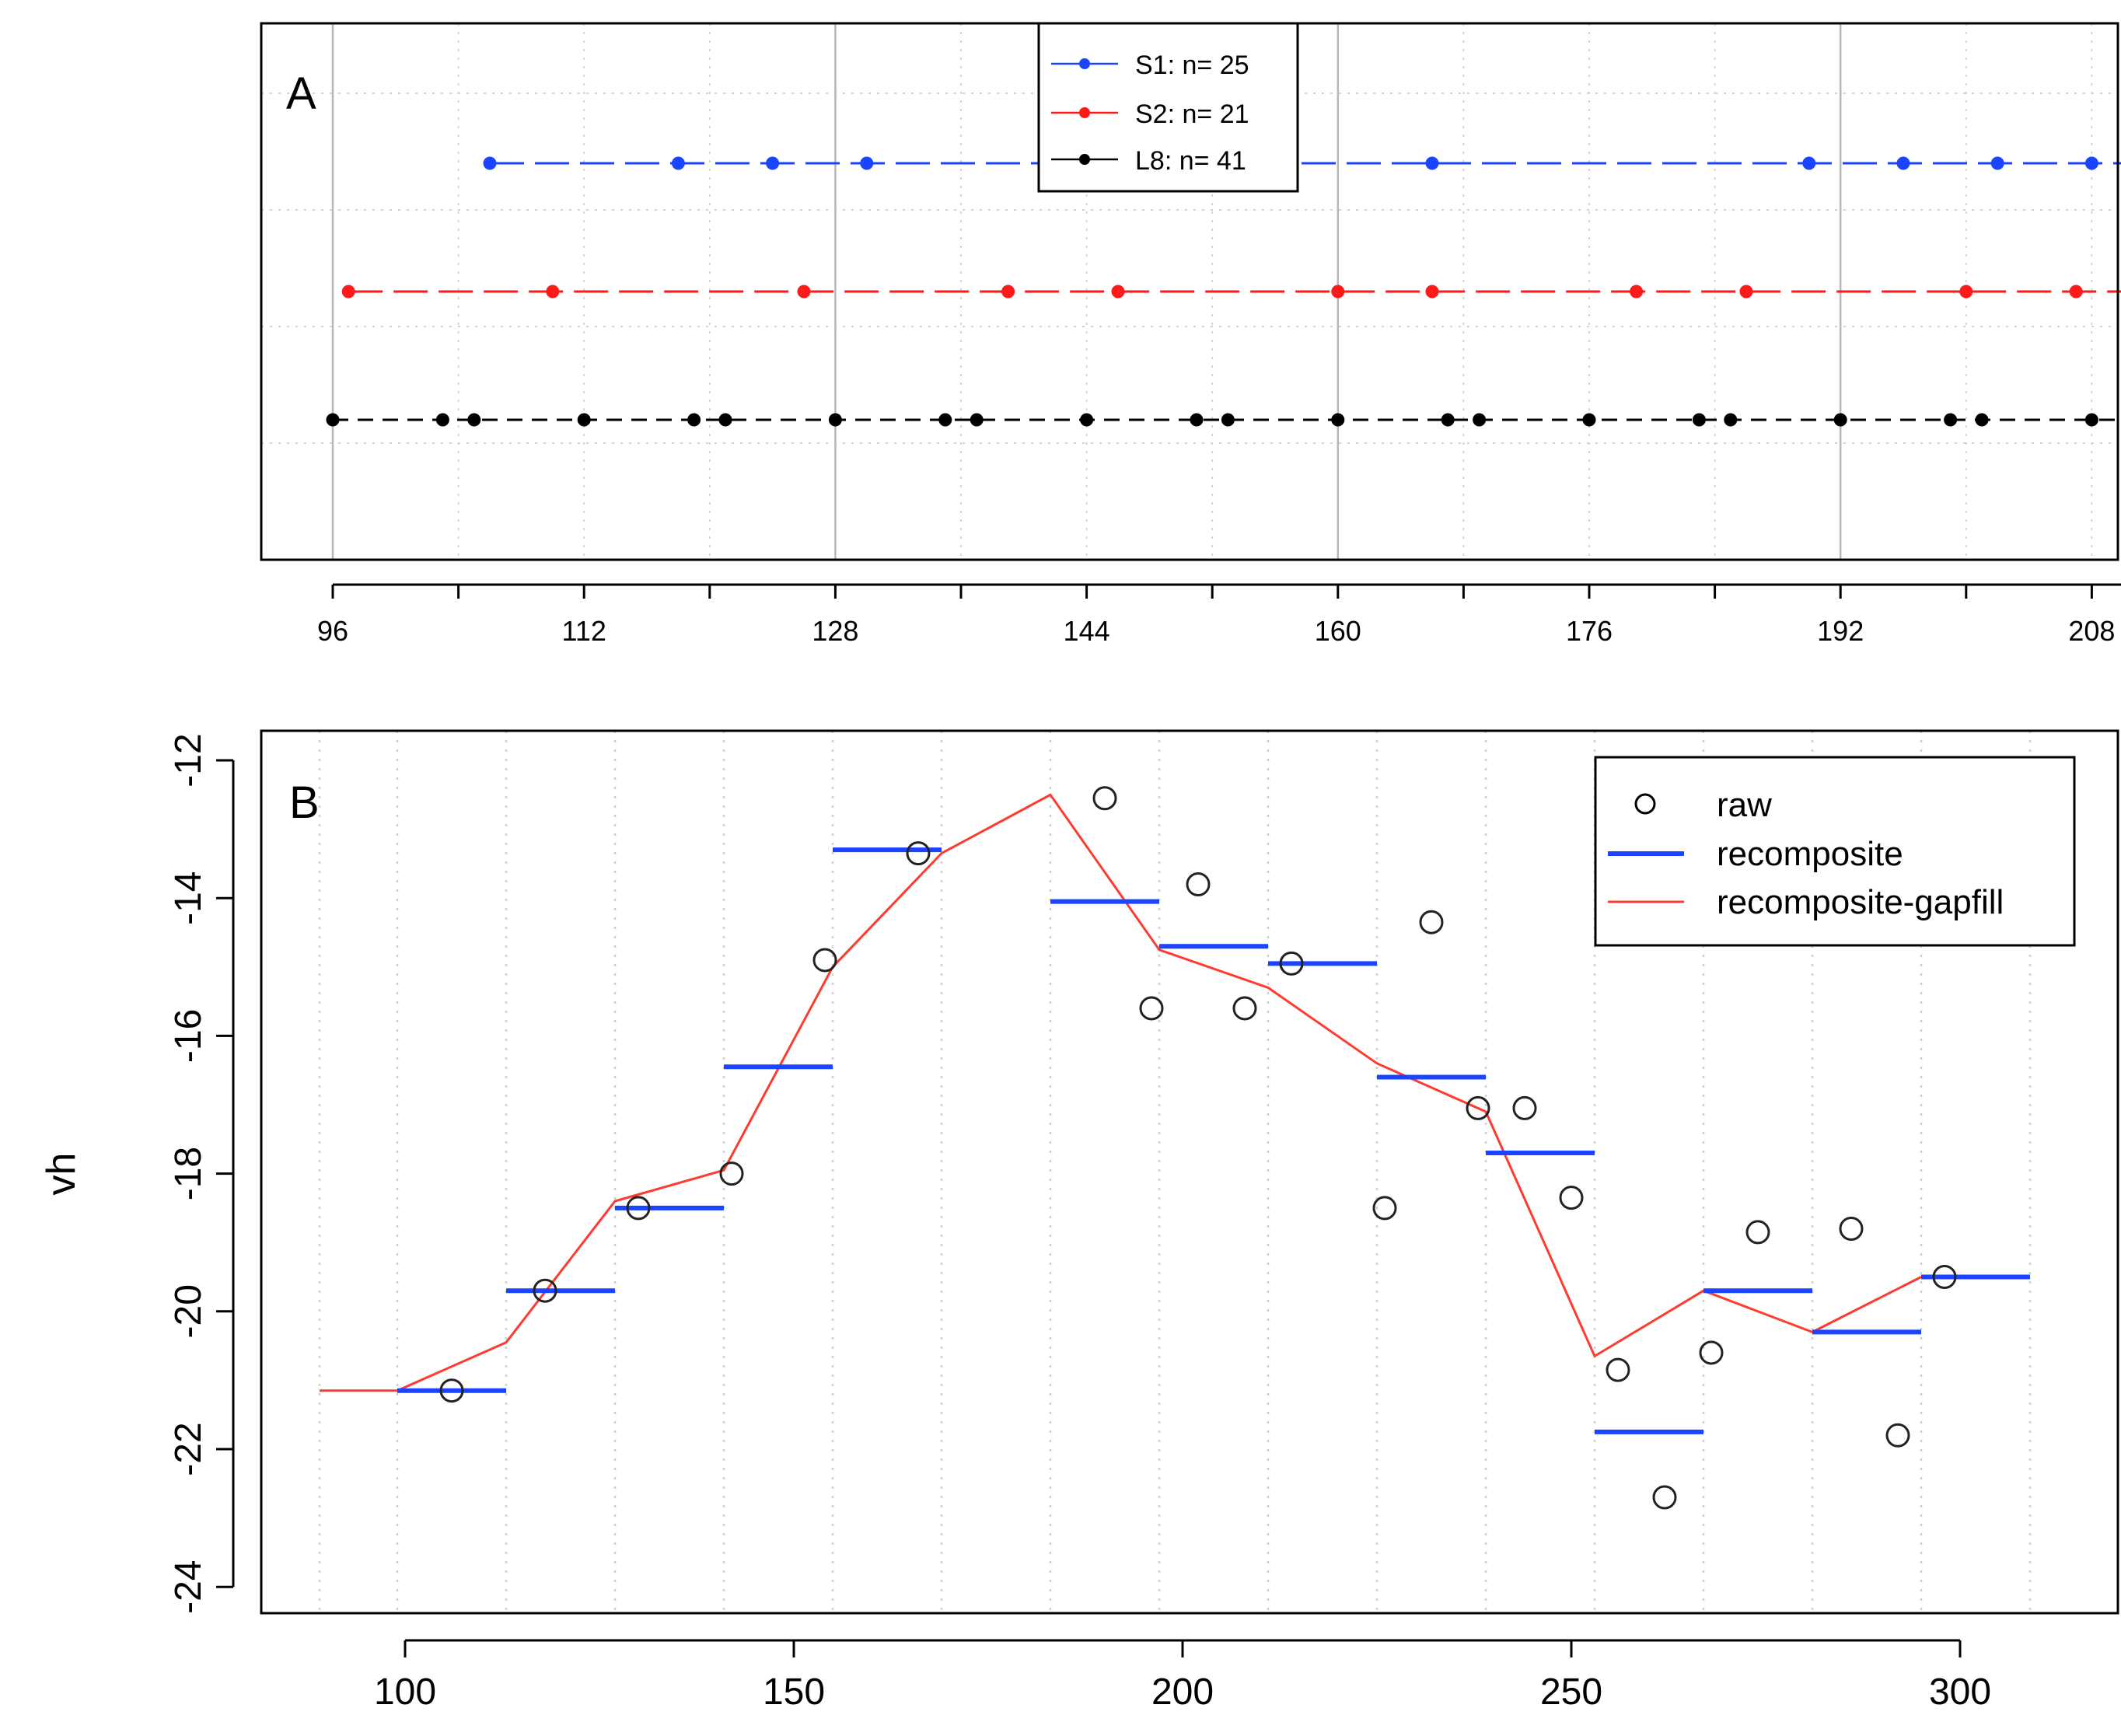 This screenshot has height=1736, width=2121. I want to click on legend-recomposite-gapfill-label: recomposite-gapfill, so click(1860, 902).